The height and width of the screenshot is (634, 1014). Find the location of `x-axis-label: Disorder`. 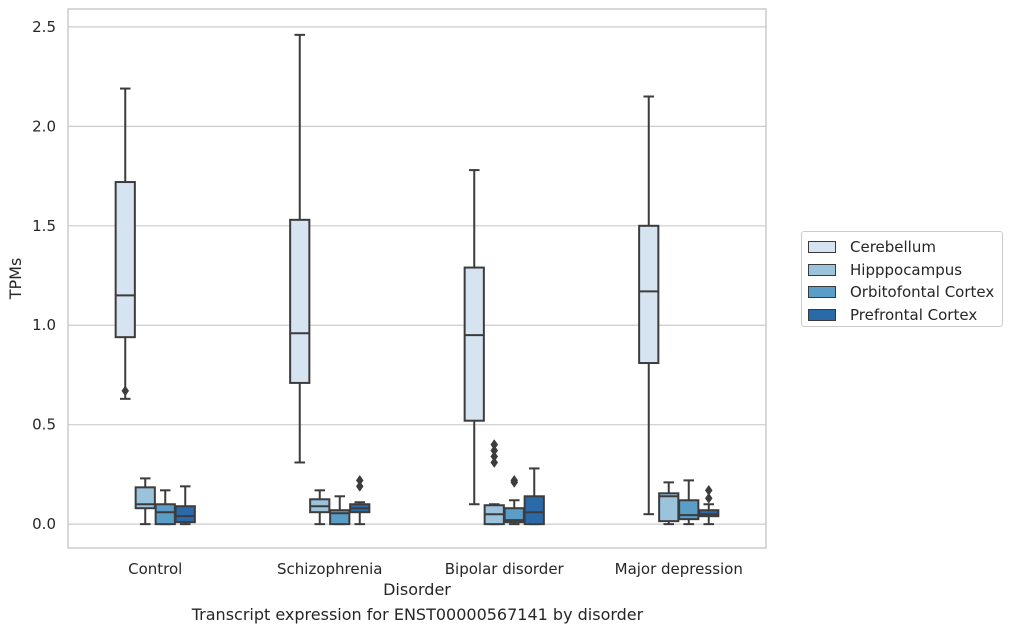

x-axis-label: Disorder is located at coordinates (417, 589).